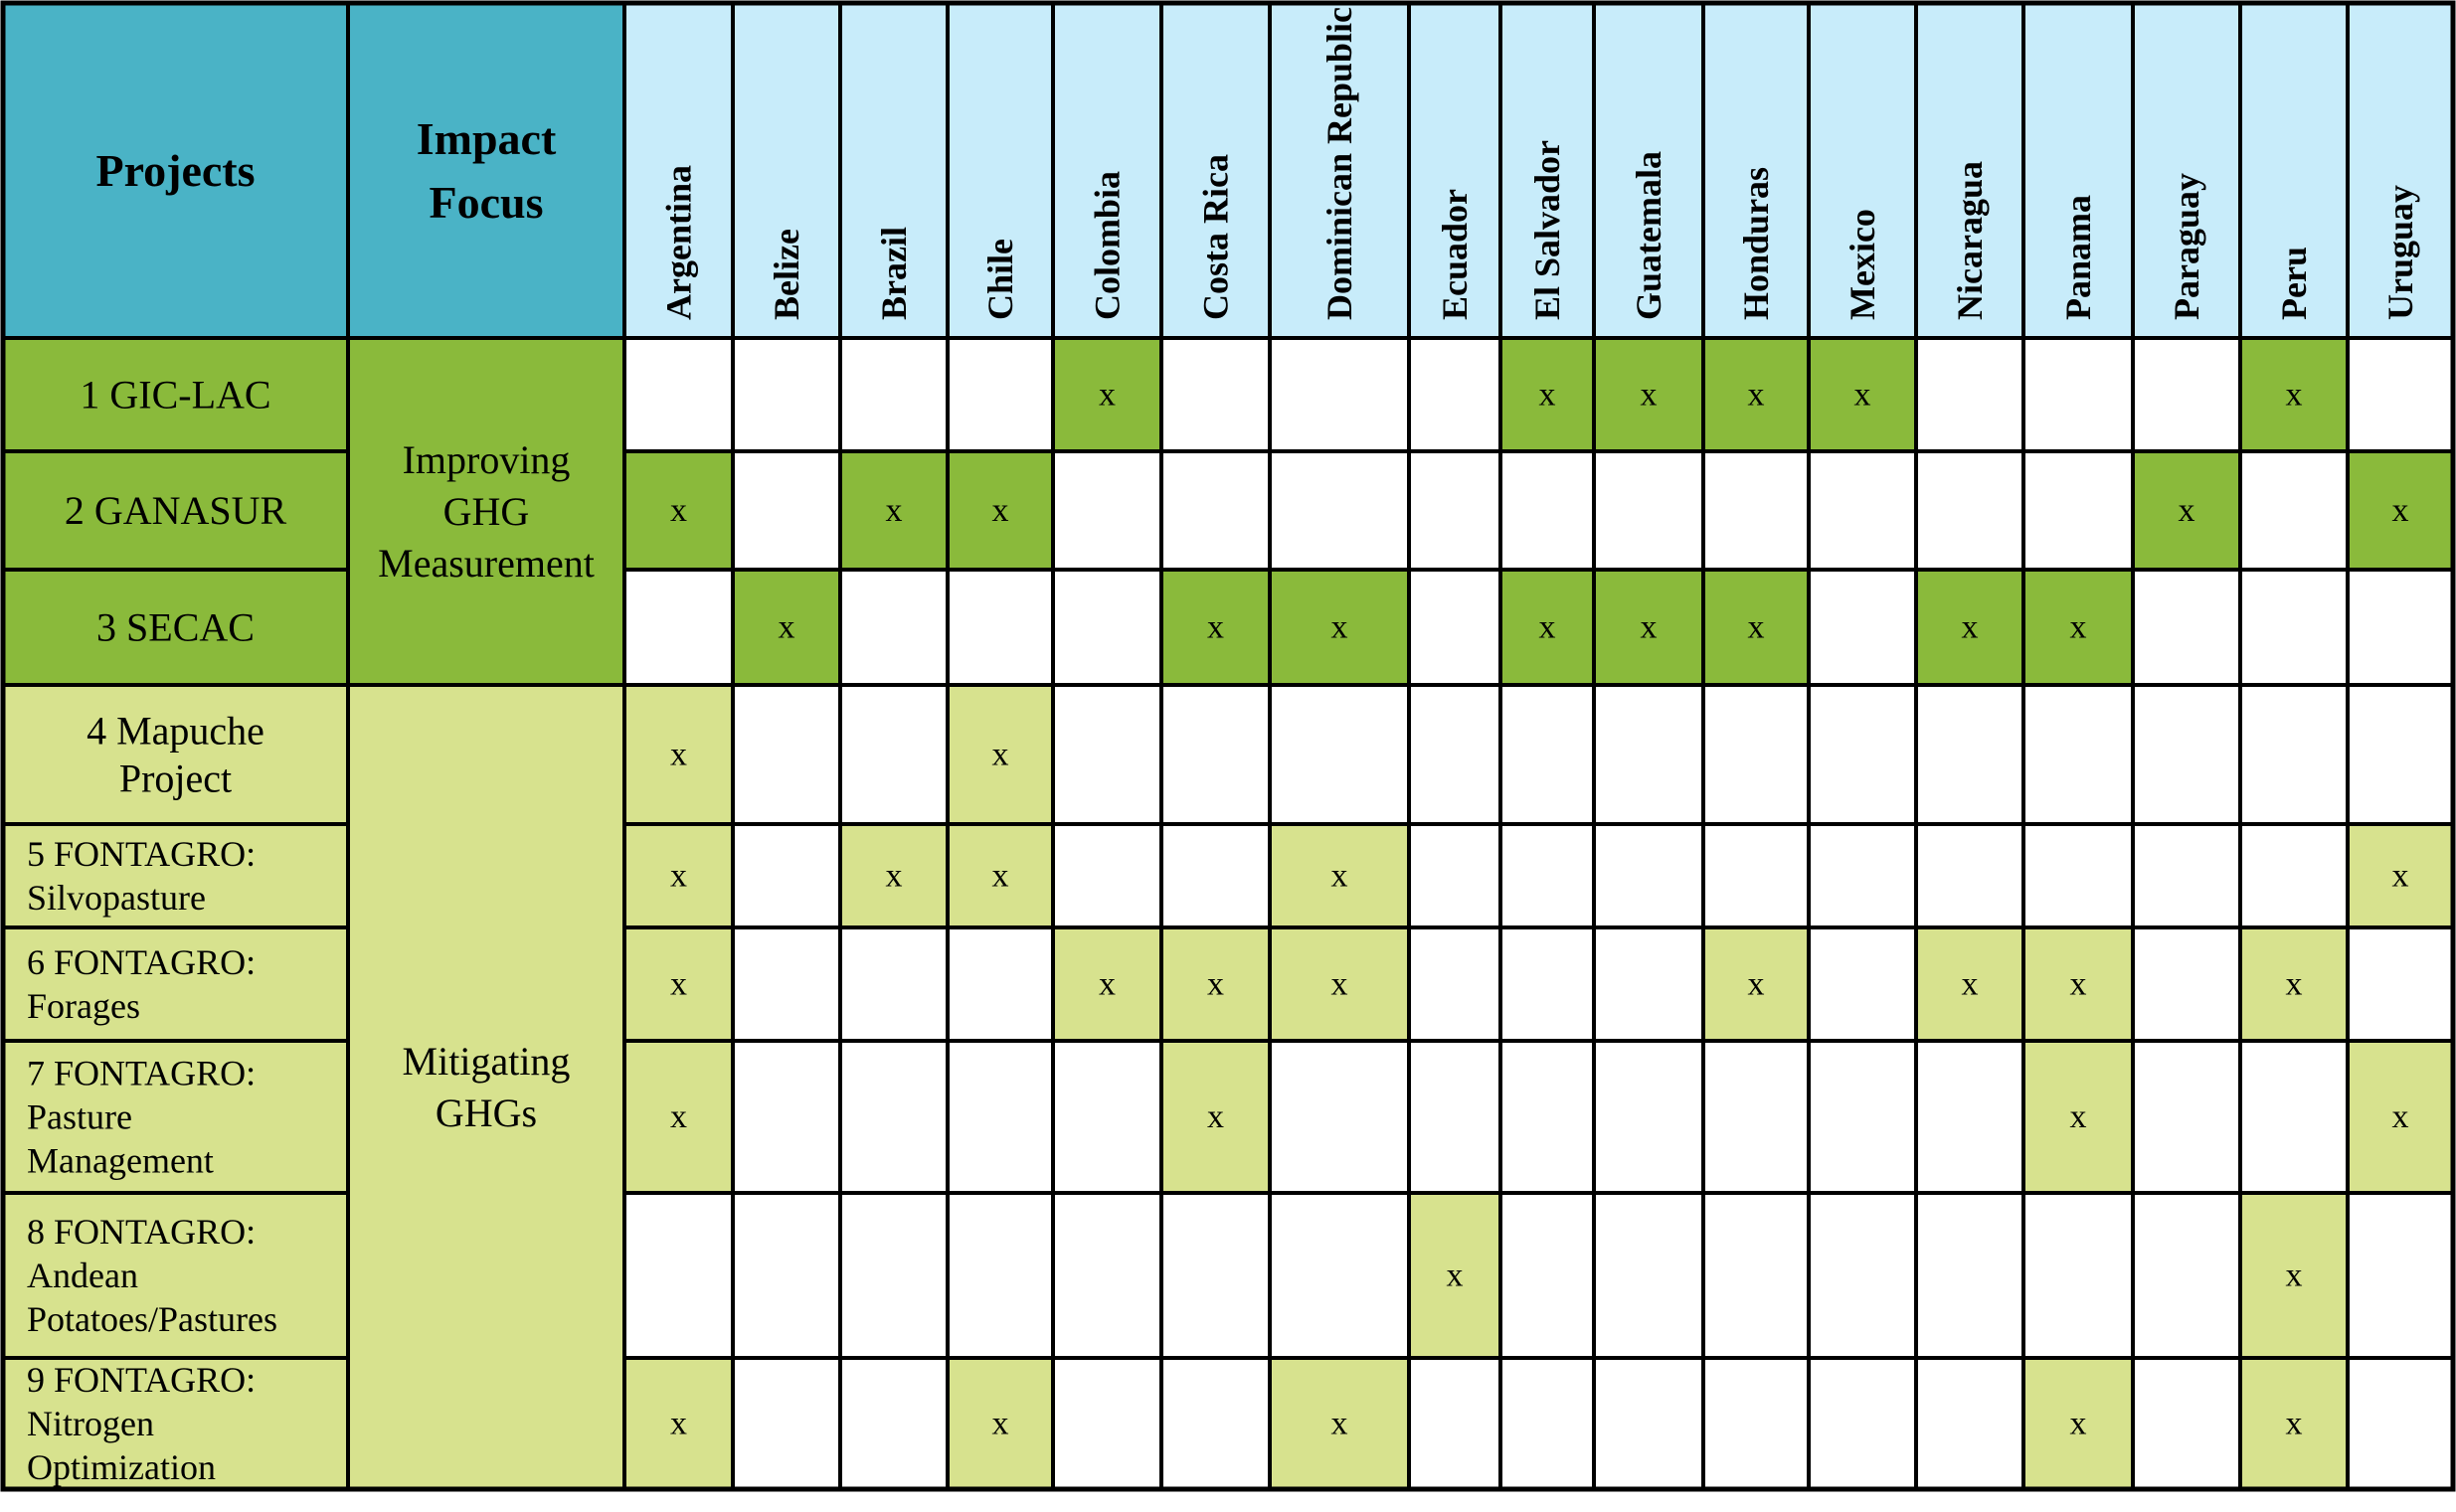 The image size is (2456, 1512). Describe the element at coordinates (2078, 1275) in the screenshot. I see `project-row-8-cell-panama` at that location.